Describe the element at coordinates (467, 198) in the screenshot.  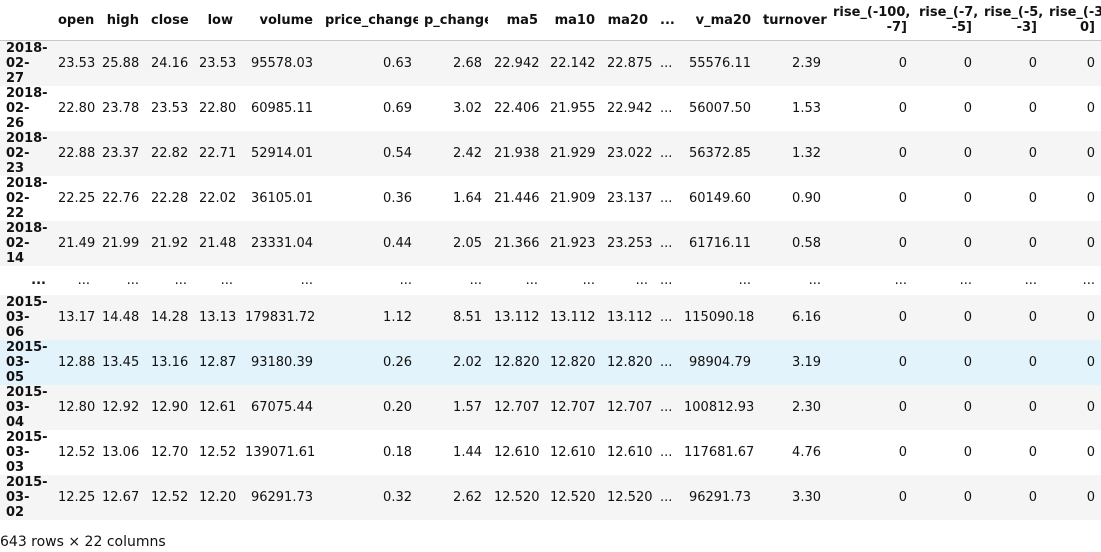
I see `table-cell: 1.64` at that location.